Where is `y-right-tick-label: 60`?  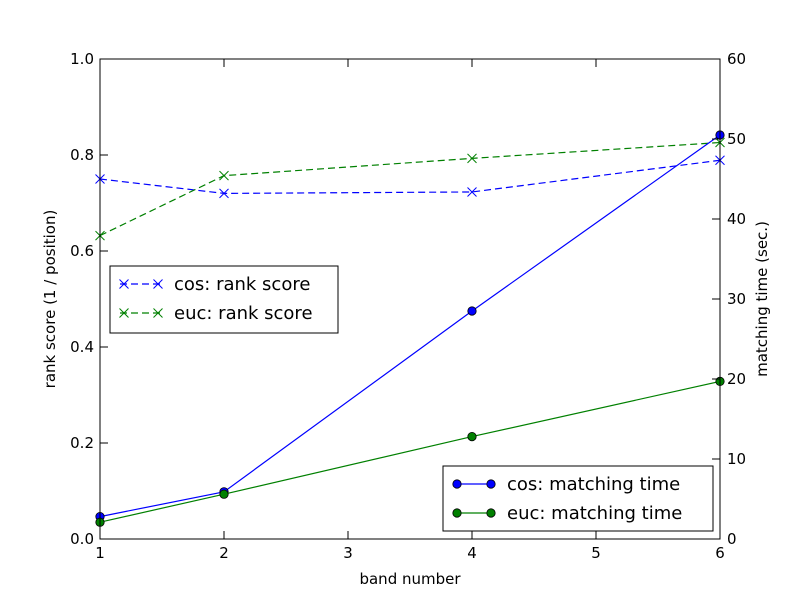
y-right-tick-label: 60 is located at coordinates (736, 59).